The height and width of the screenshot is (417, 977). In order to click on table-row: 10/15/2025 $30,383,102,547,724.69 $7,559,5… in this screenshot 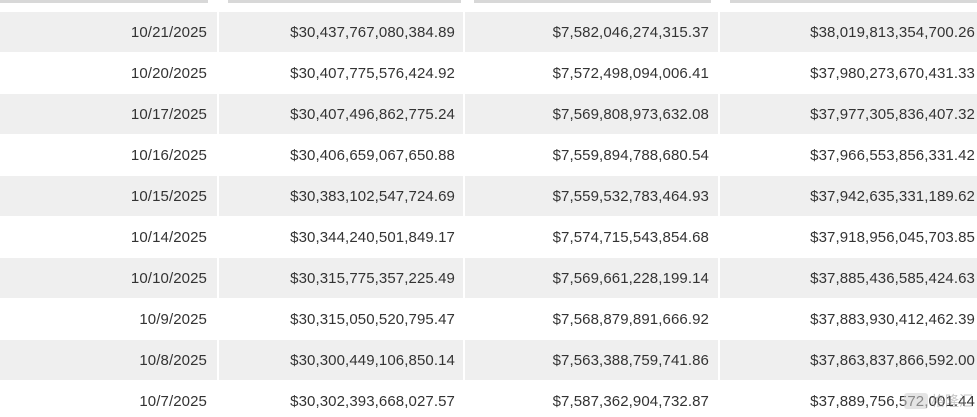, I will do `click(488, 196)`.